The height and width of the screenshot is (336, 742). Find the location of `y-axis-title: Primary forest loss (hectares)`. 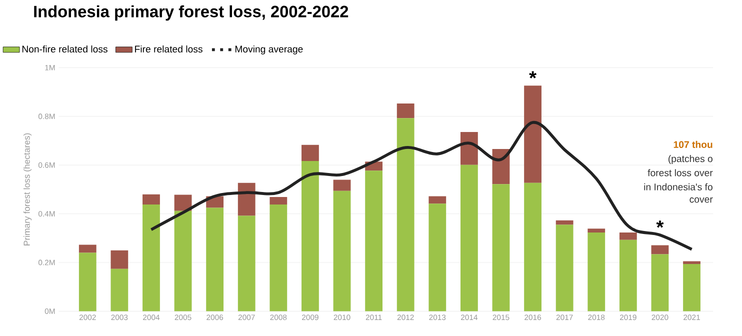

y-axis-title: Primary forest loss (hectares) is located at coordinates (27, 189).